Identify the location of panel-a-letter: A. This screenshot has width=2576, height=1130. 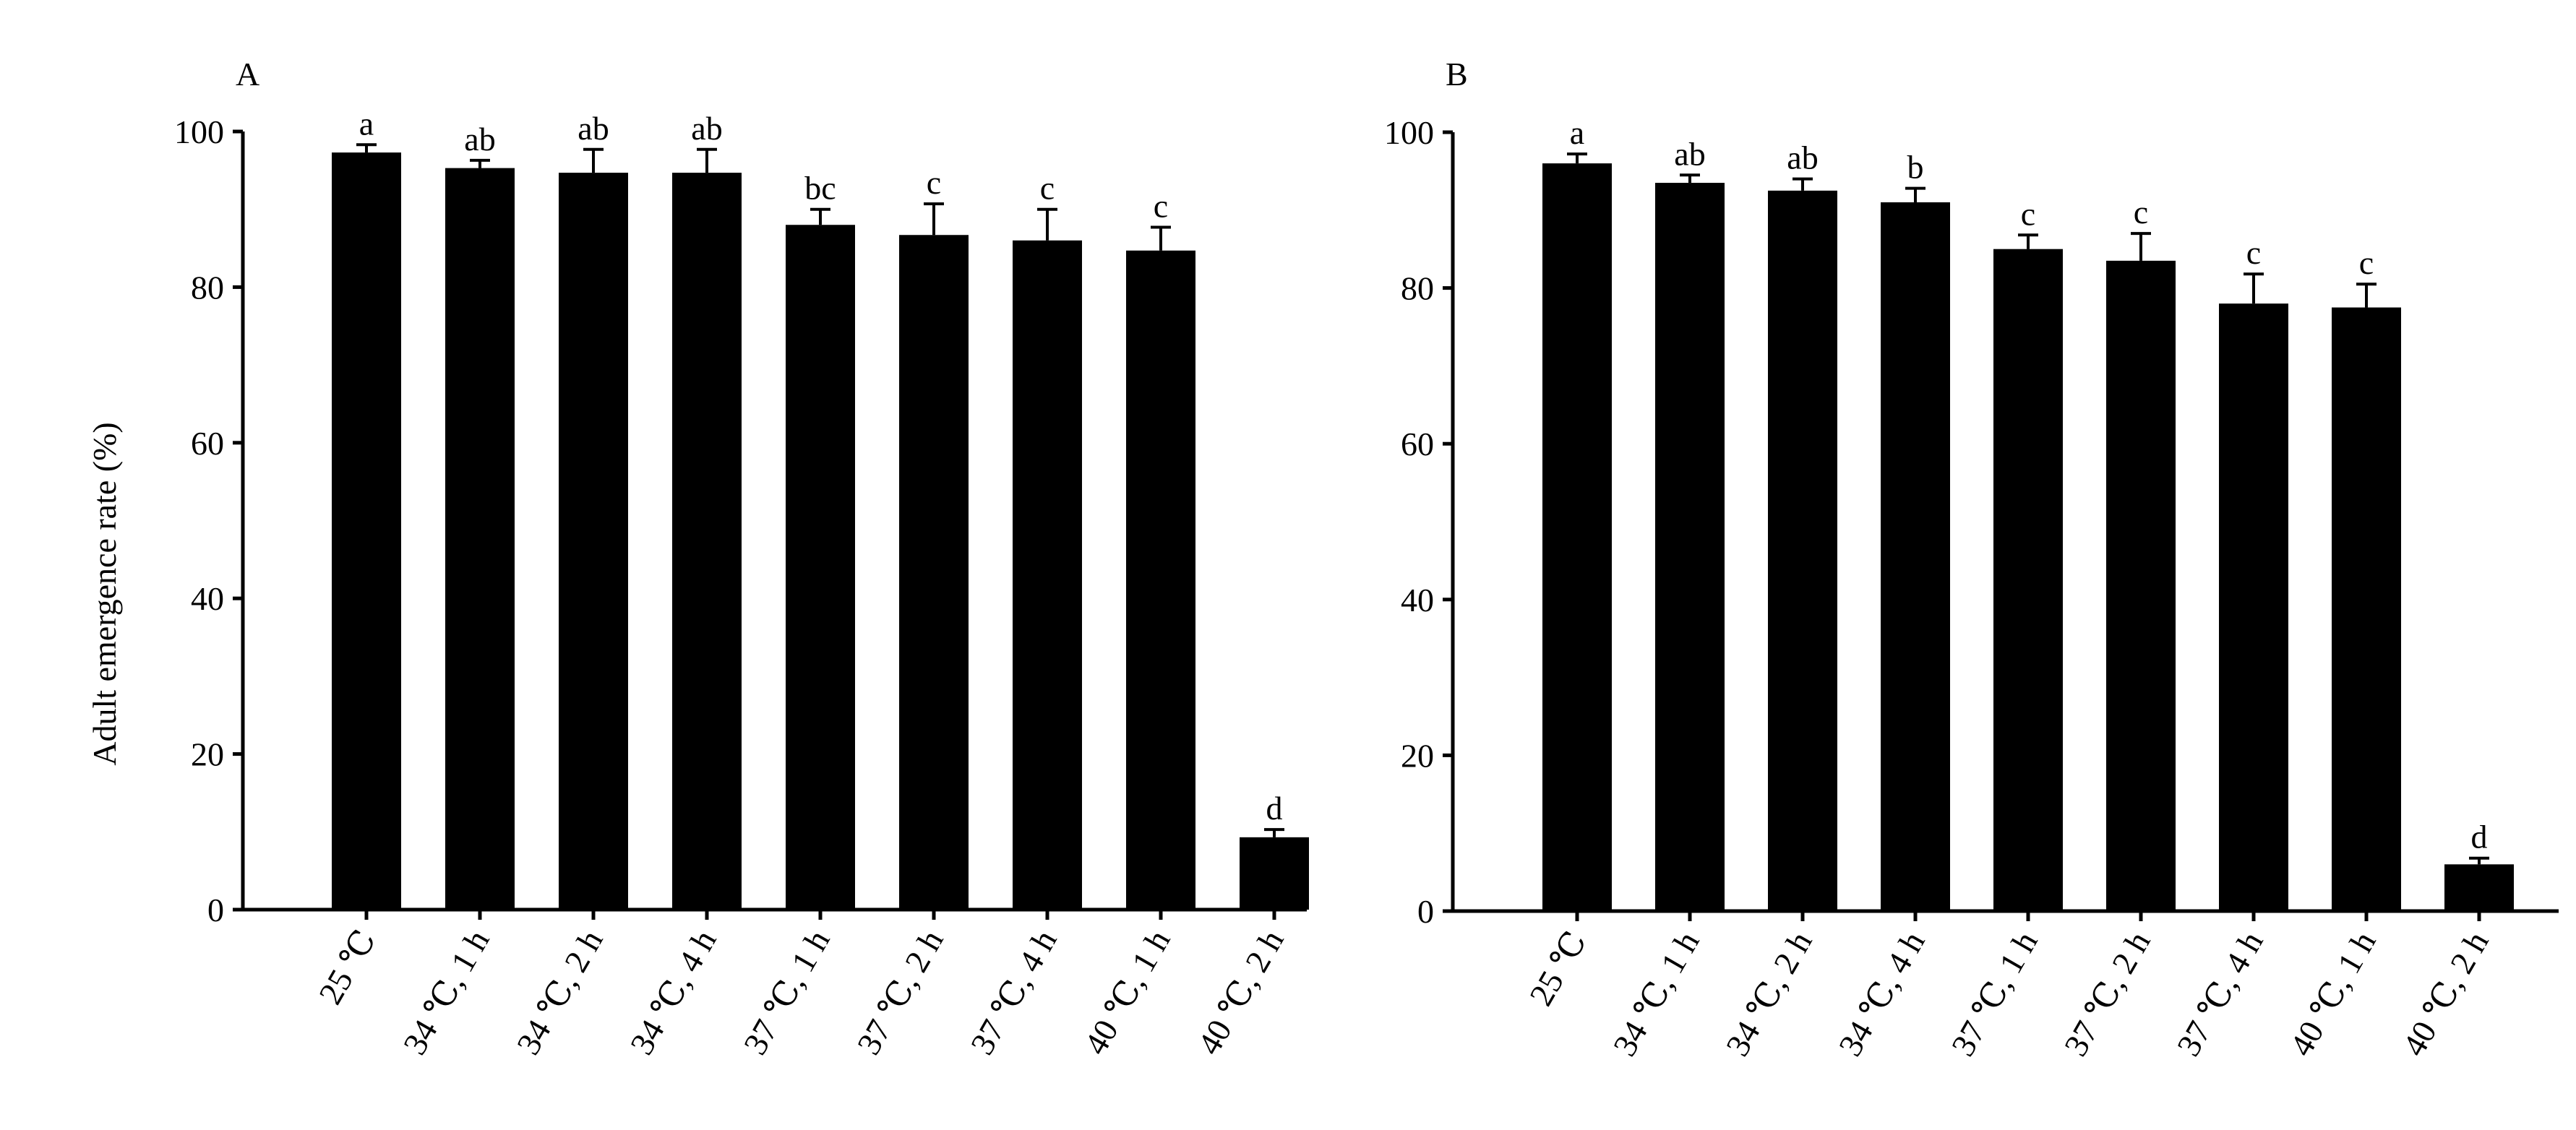
(248, 74).